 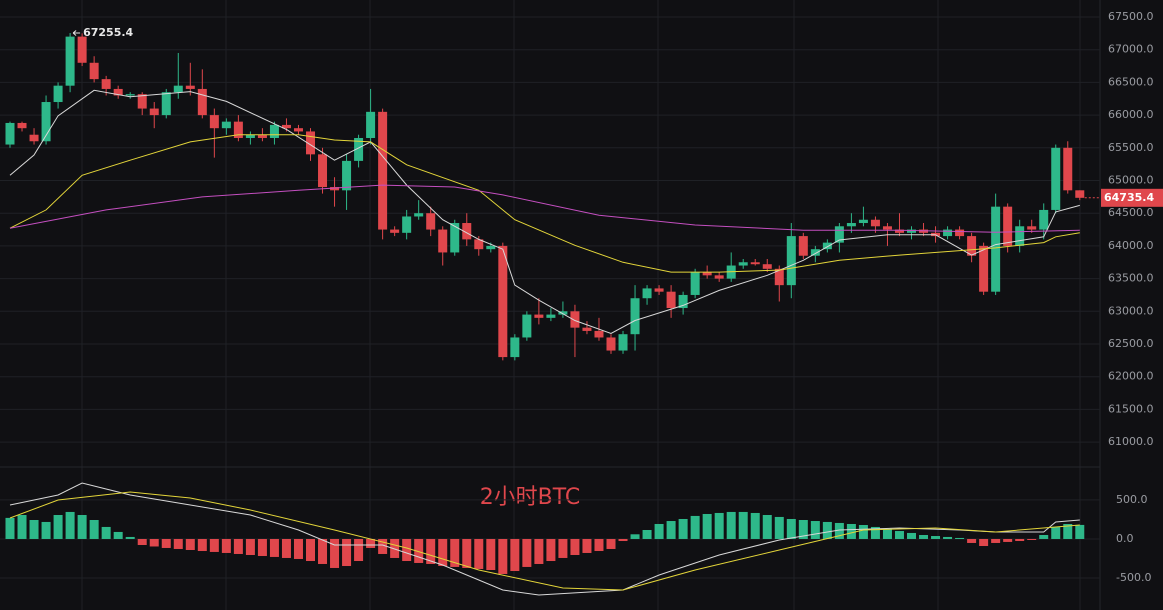 I want to click on y-tick-label: 65500.0, so click(x=1131, y=147).